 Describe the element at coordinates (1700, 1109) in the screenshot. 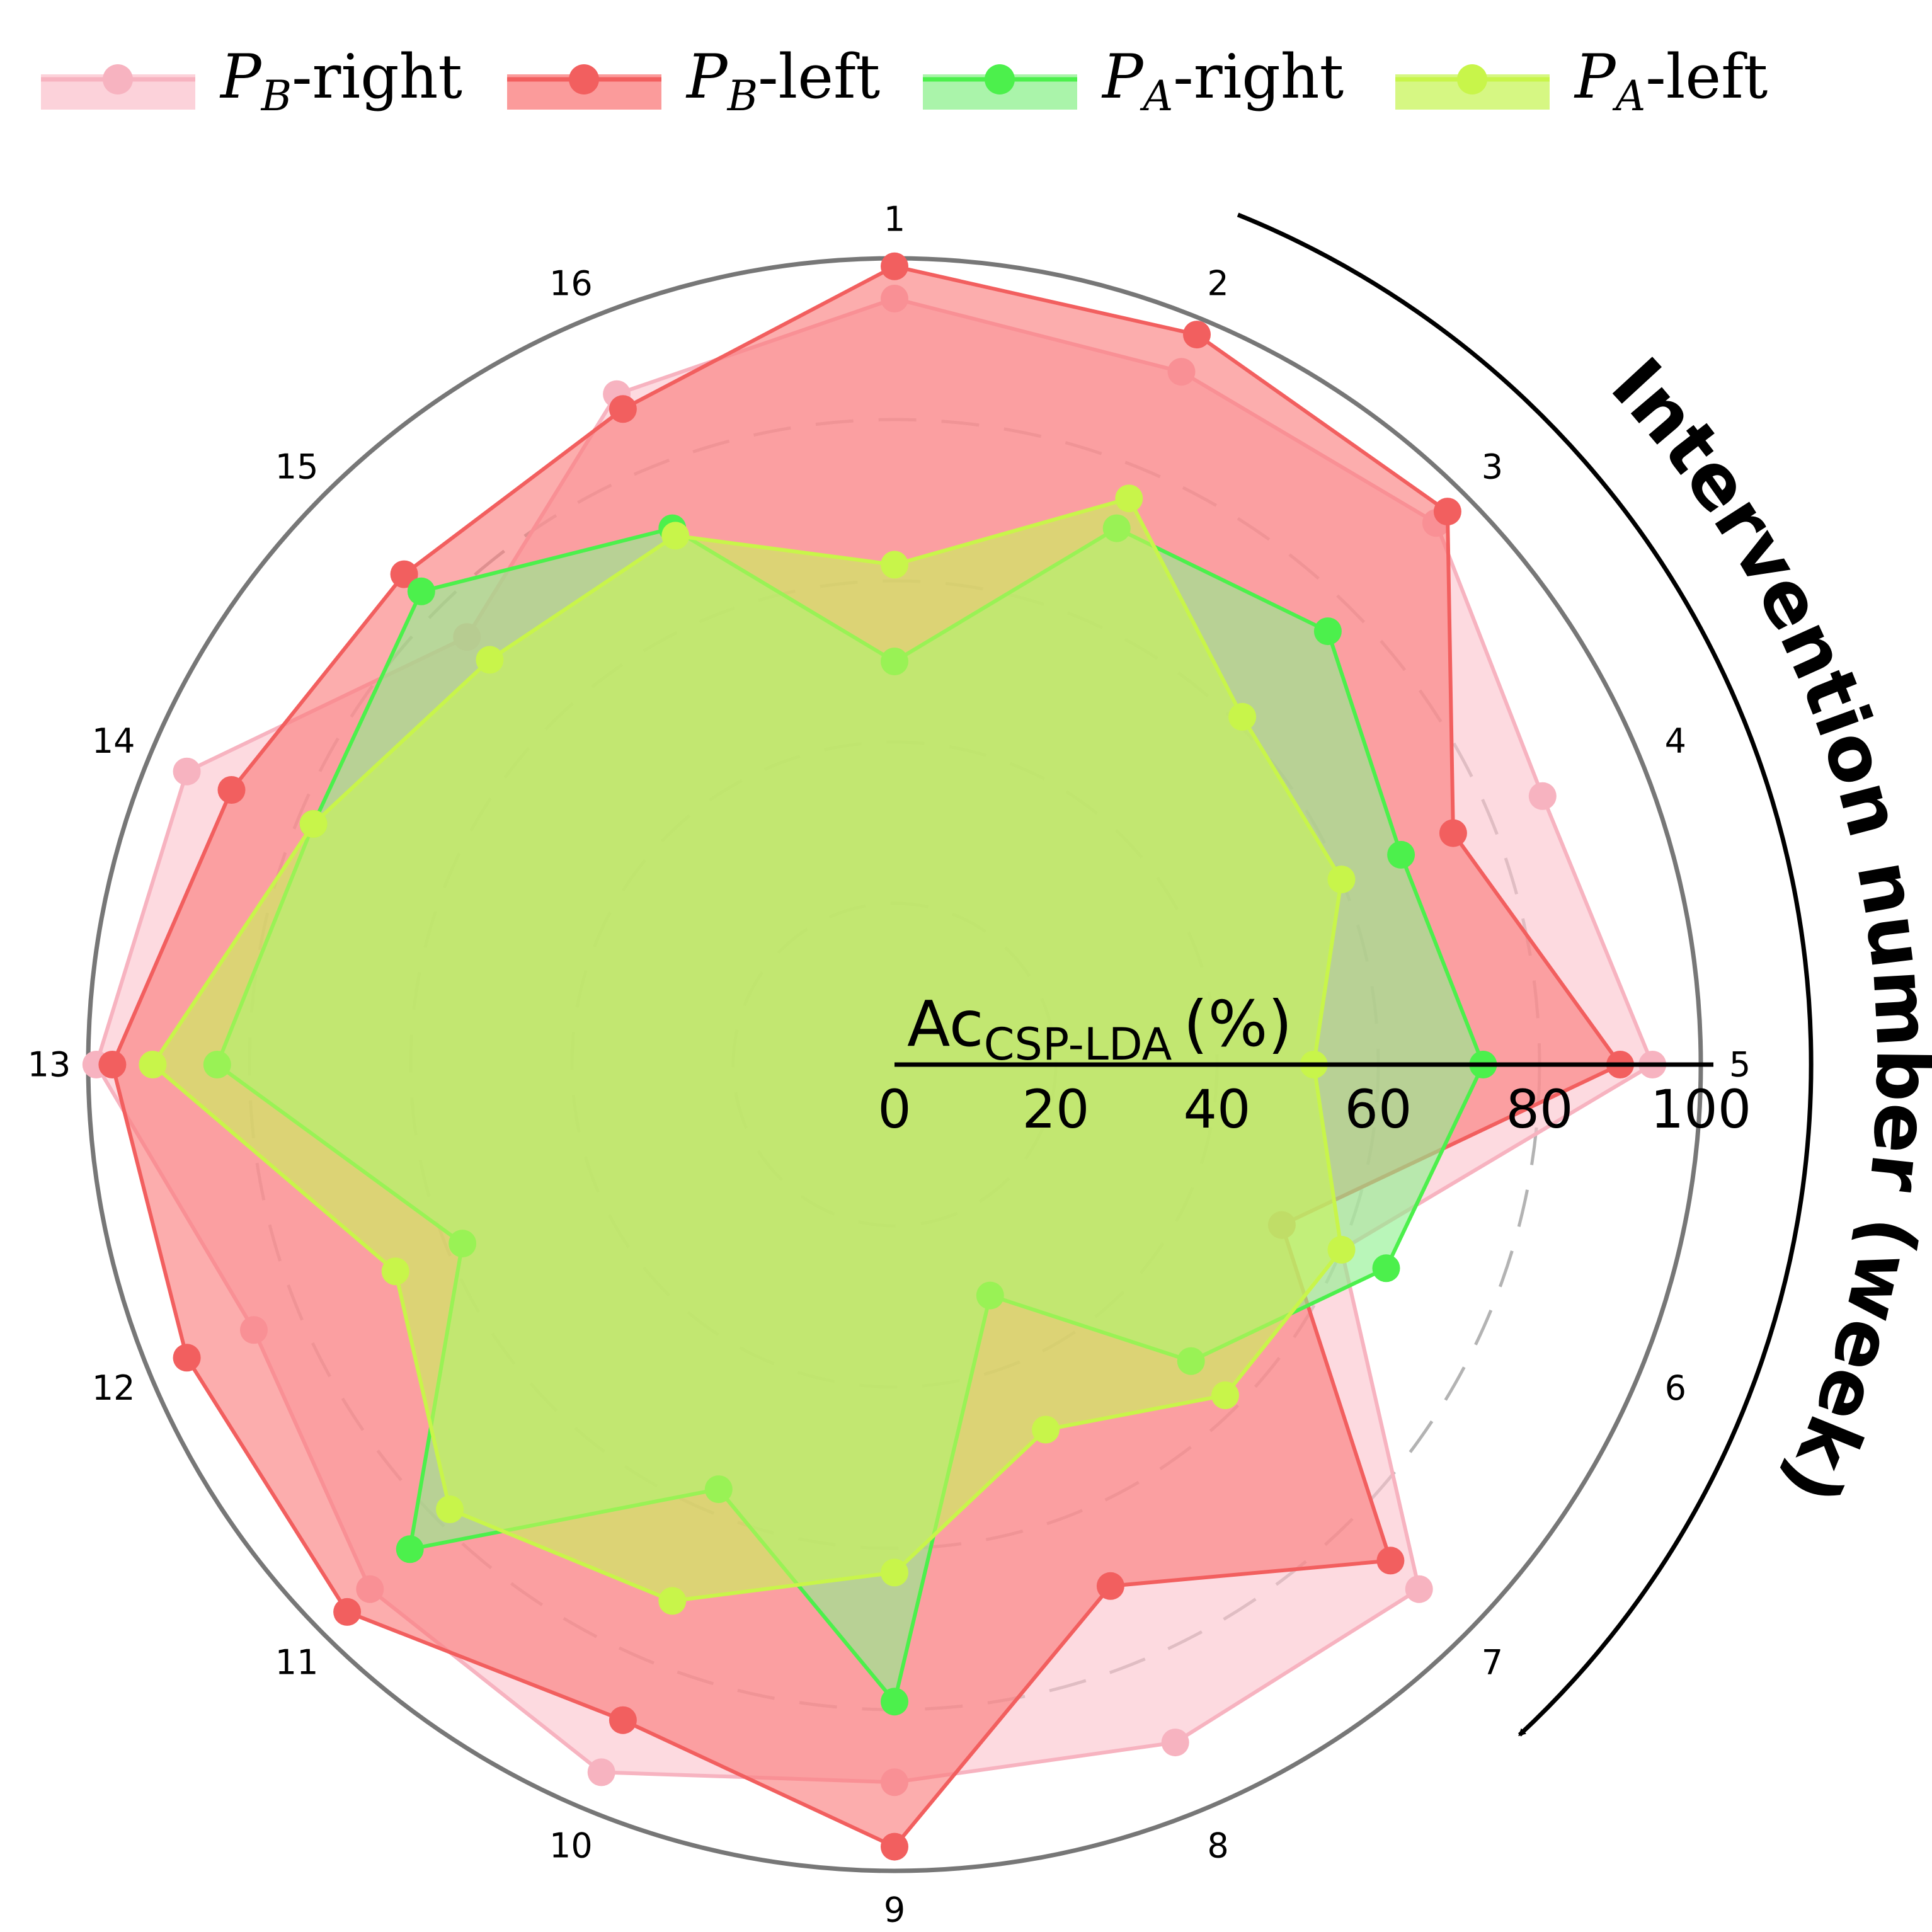

I see `radial-tick-100: 100` at that location.